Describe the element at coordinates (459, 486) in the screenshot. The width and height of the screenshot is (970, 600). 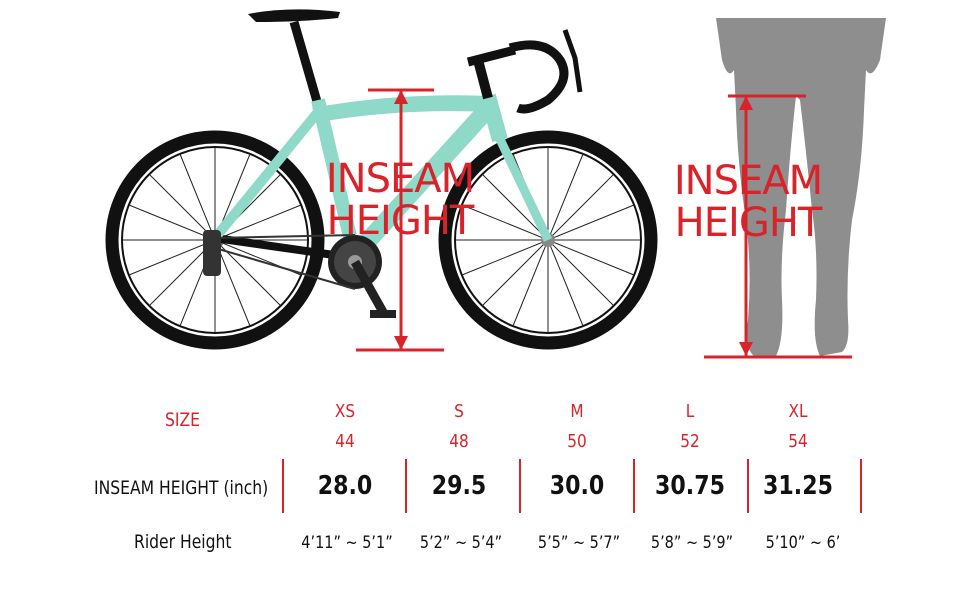
I see `inseam-value-s: 29.5` at that location.